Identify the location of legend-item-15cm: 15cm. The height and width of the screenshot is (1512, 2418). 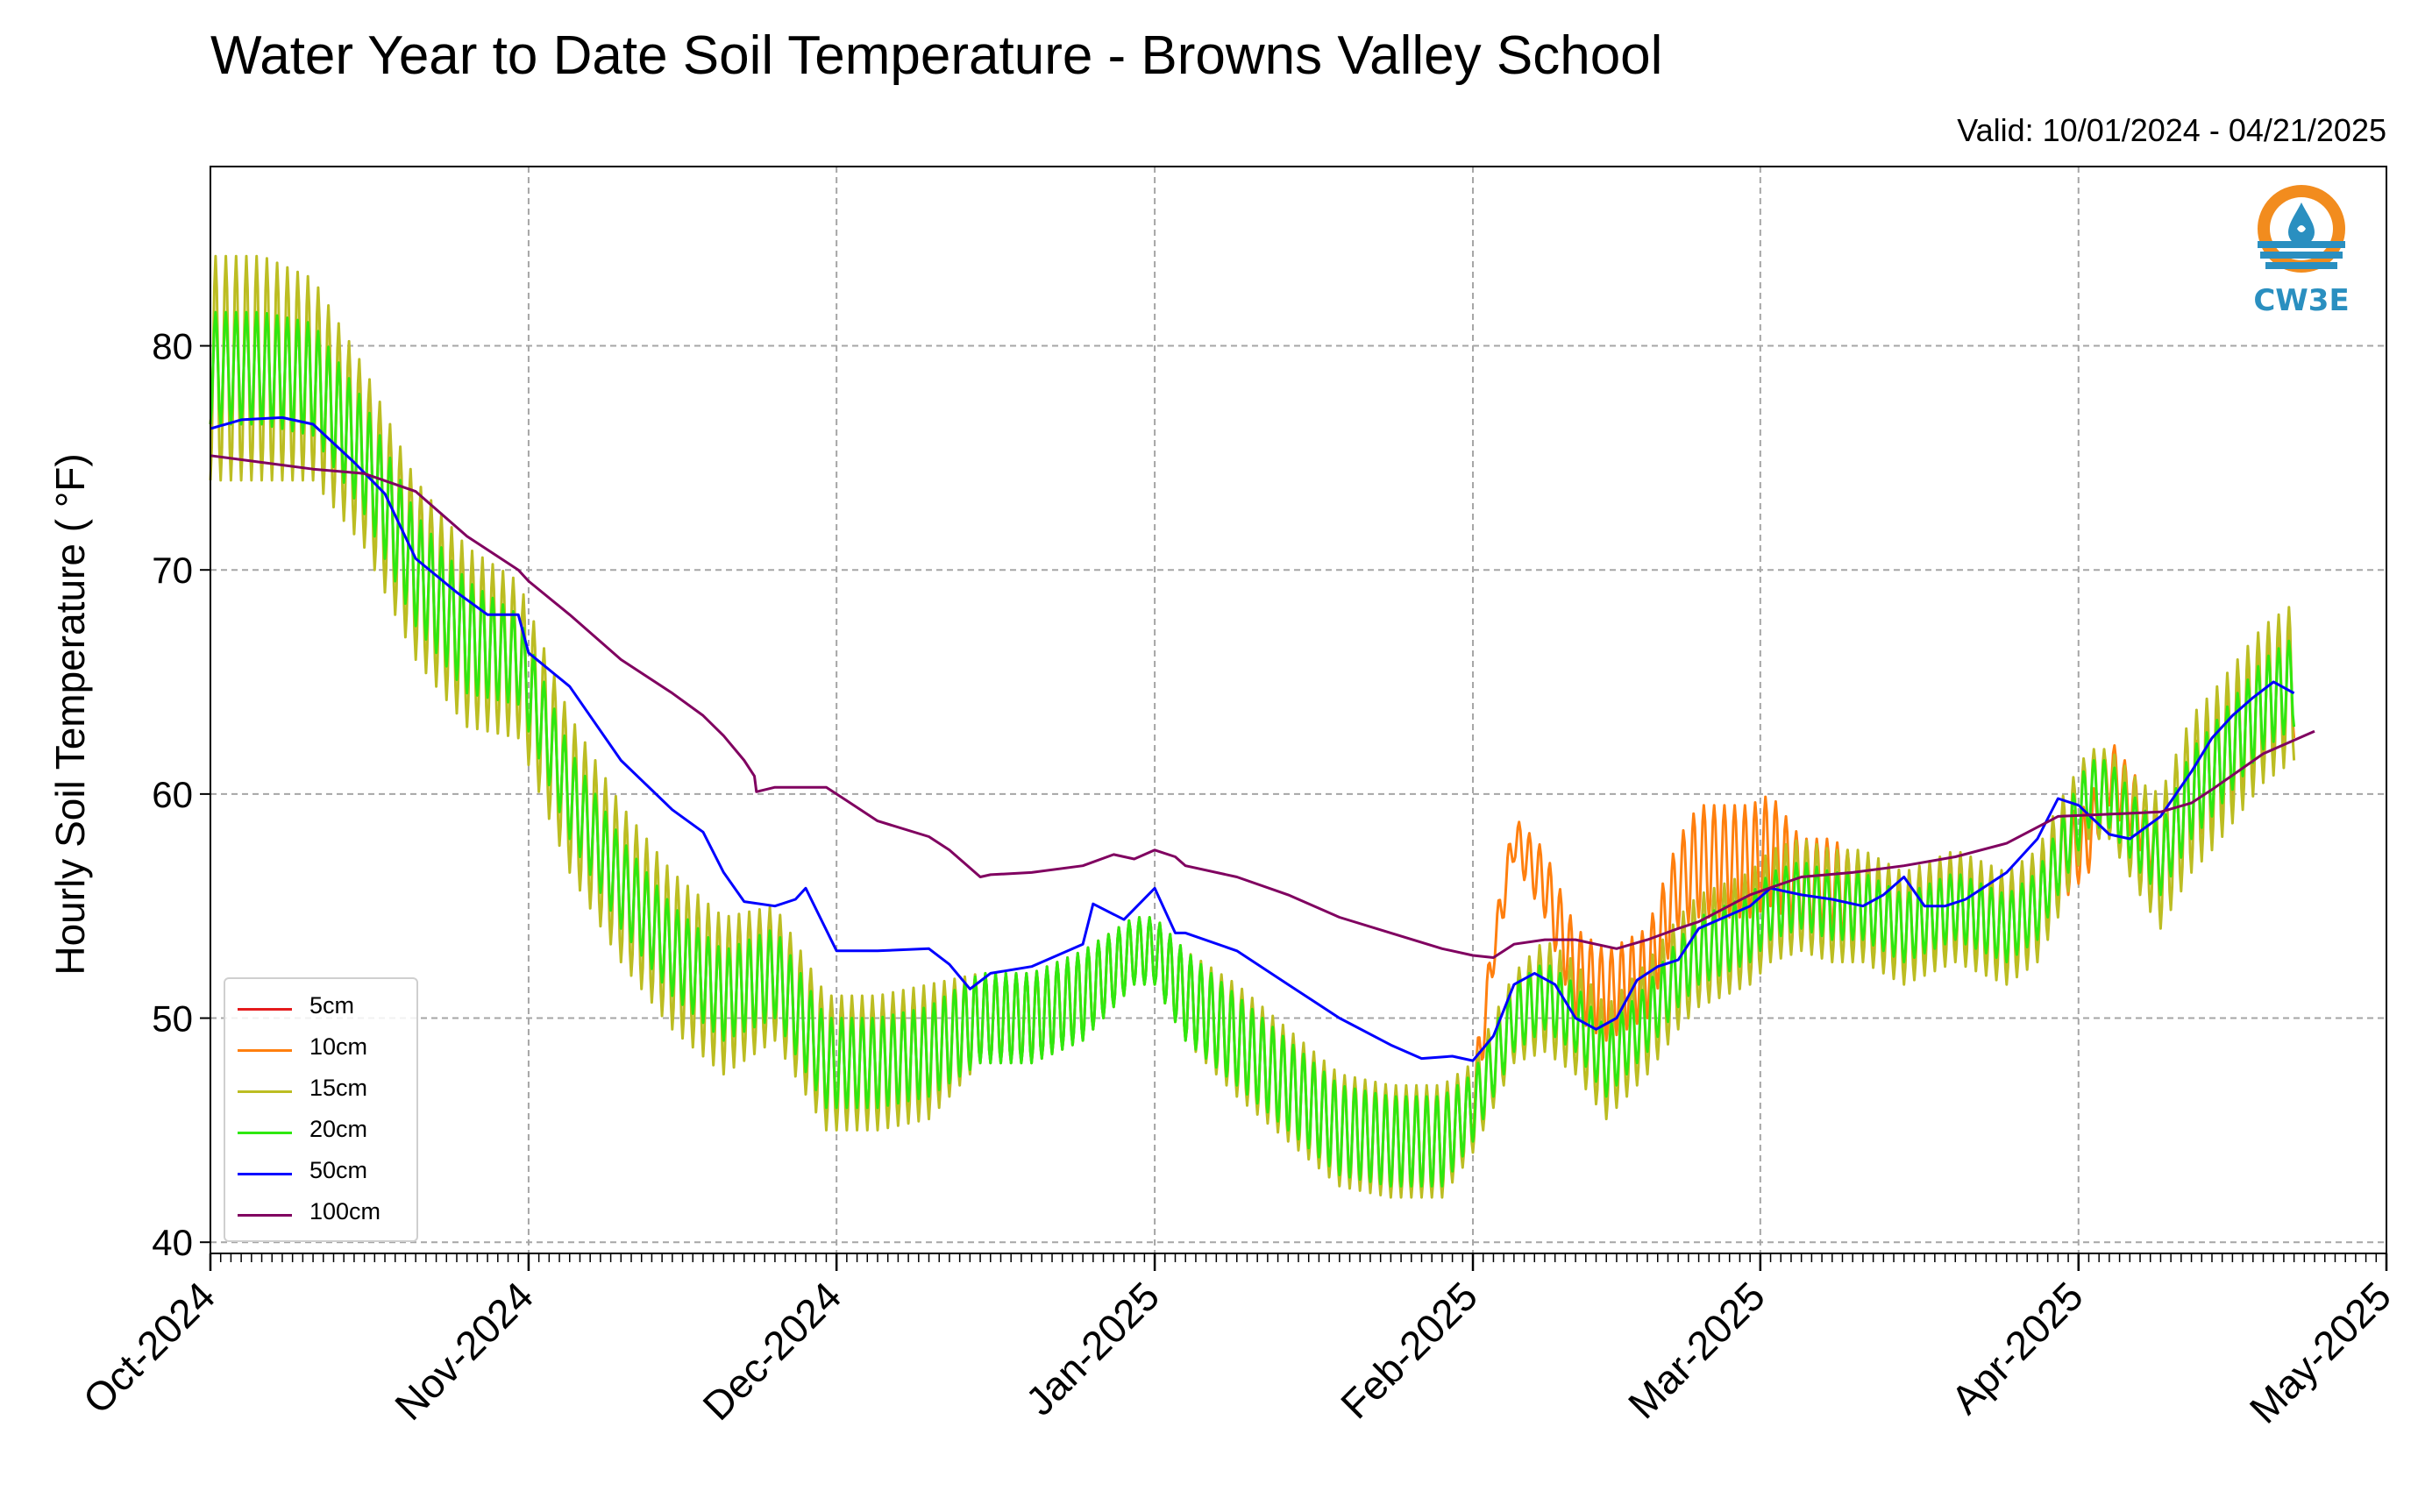
(320, 1091).